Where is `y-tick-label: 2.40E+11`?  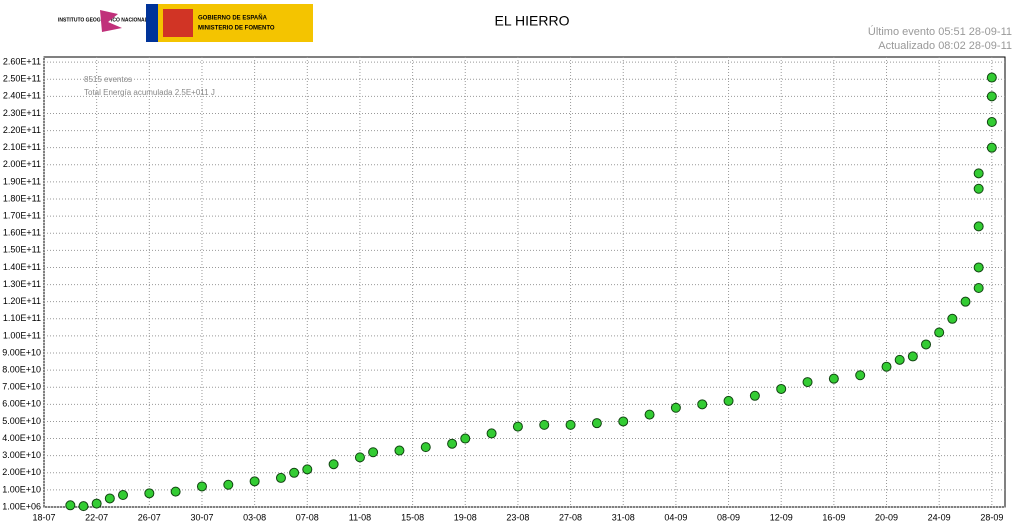 y-tick-label: 2.40E+11 is located at coordinates (22, 96).